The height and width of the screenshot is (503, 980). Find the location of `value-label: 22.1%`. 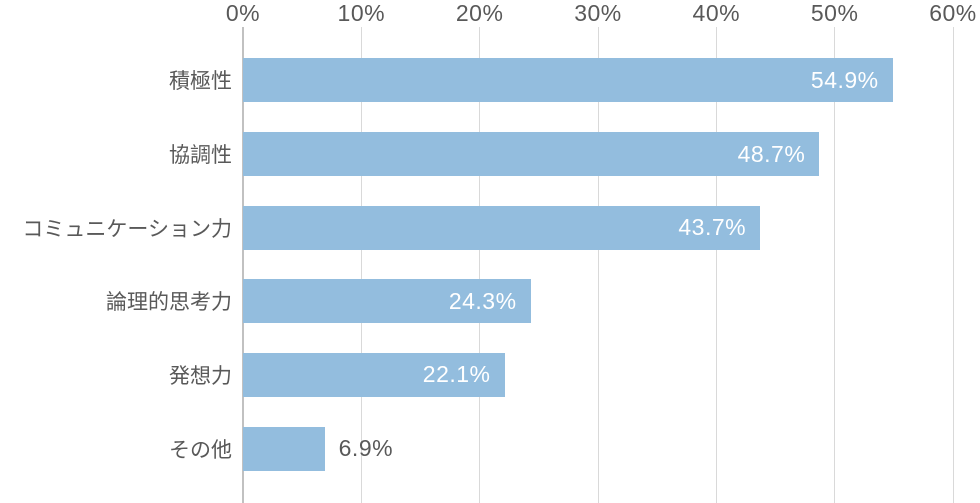

value-label: 22.1% is located at coordinates (456, 374).